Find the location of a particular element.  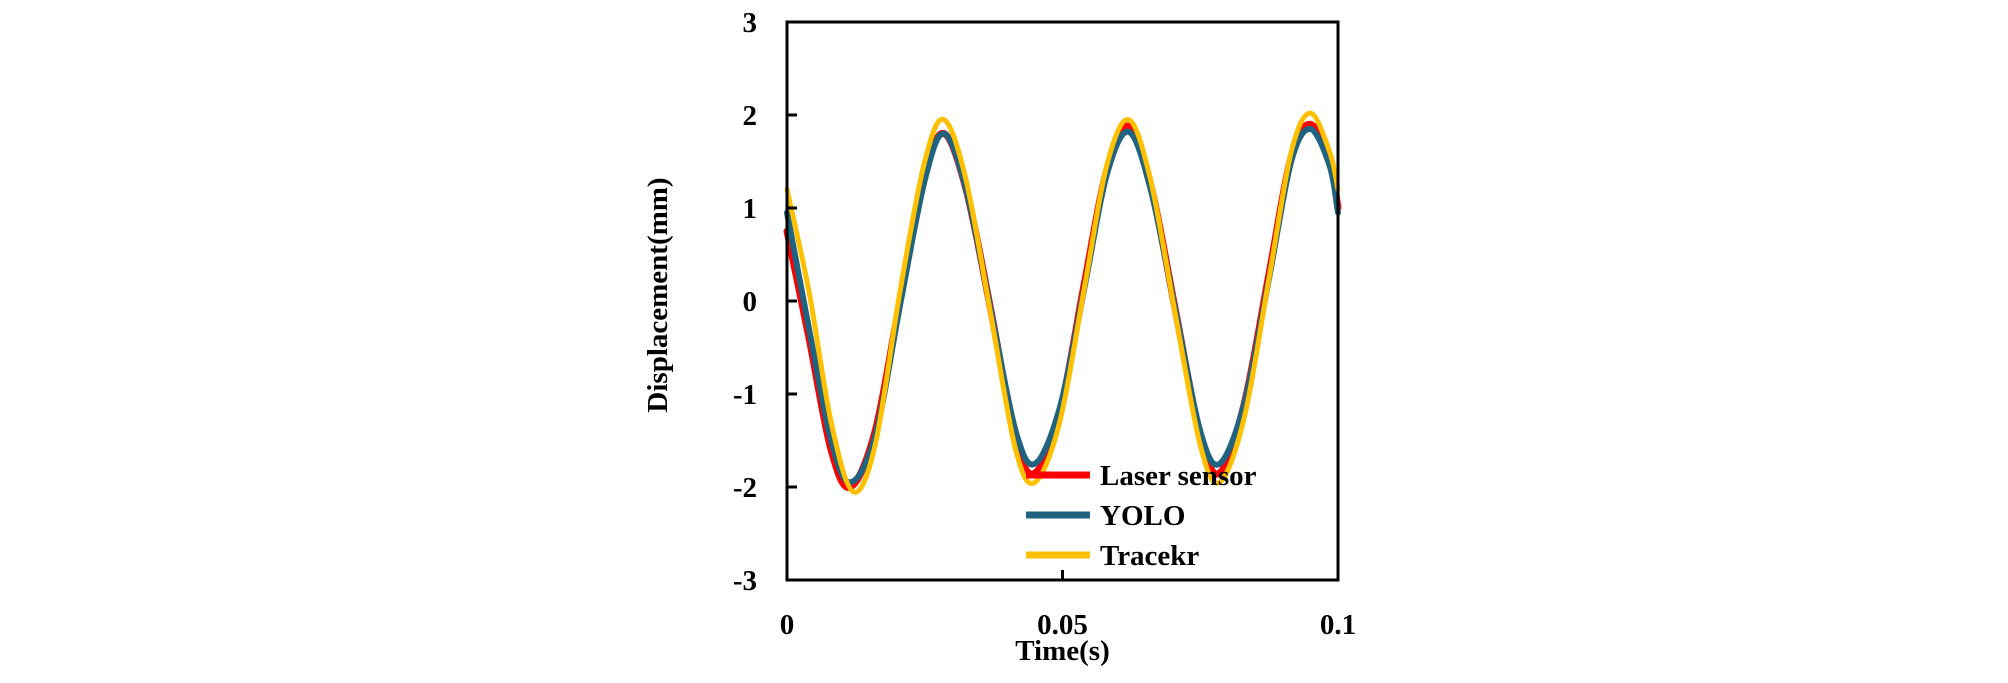

x-tick-label: 0.1 is located at coordinates (1338, 625).